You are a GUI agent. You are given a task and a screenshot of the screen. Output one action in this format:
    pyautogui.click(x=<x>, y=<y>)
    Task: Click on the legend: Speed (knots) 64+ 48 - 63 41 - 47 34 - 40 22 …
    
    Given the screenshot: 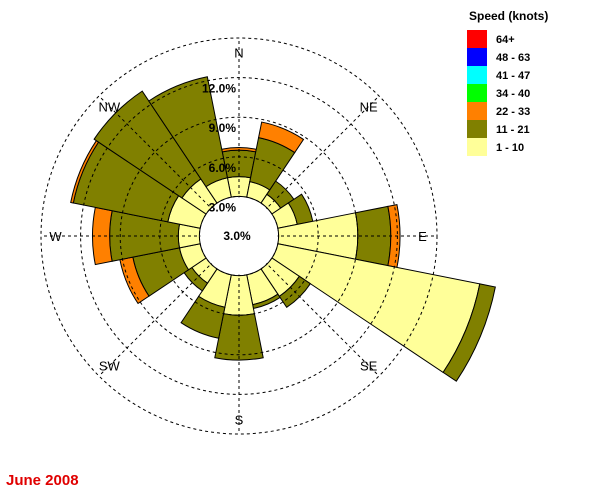 What is the action you would take?
    pyautogui.click(x=507, y=82)
    